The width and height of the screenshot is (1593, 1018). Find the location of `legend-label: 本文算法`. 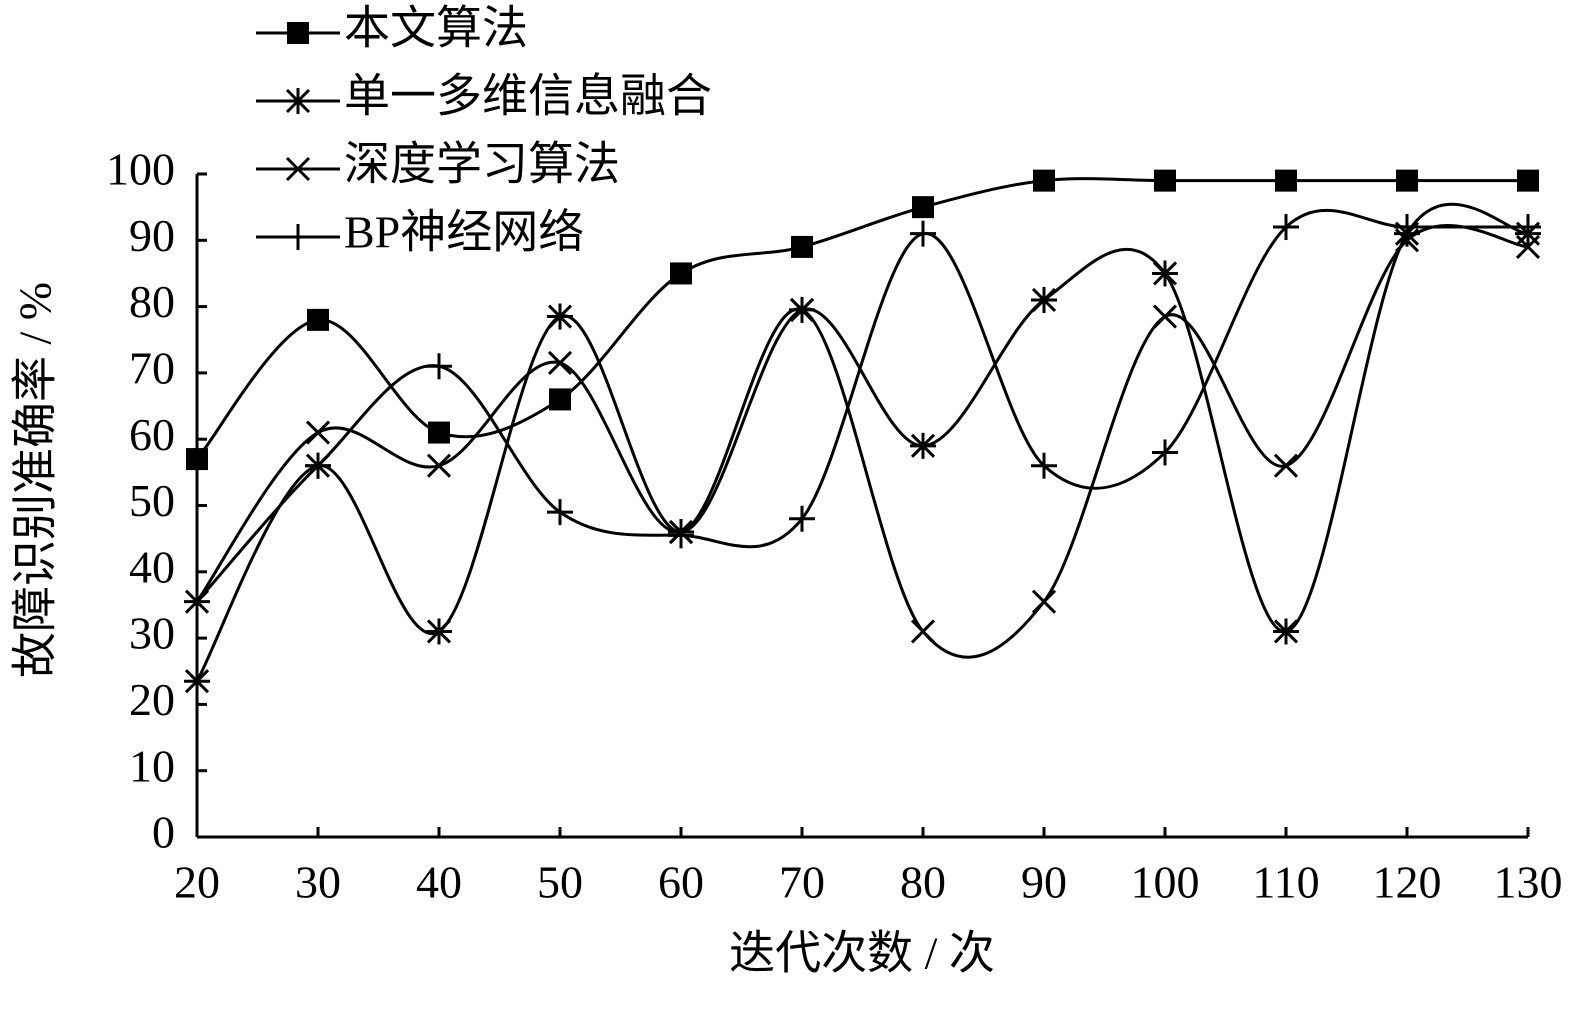

legend-label: 本文算法 is located at coordinates (436, 28).